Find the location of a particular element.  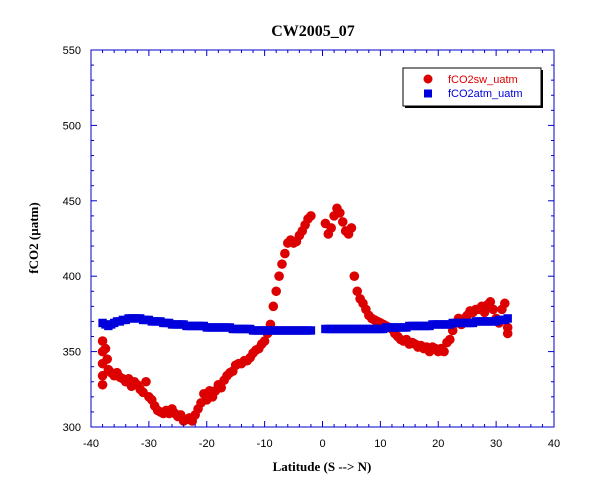

x-tick-label: 20 is located at coordinates (438, 444).